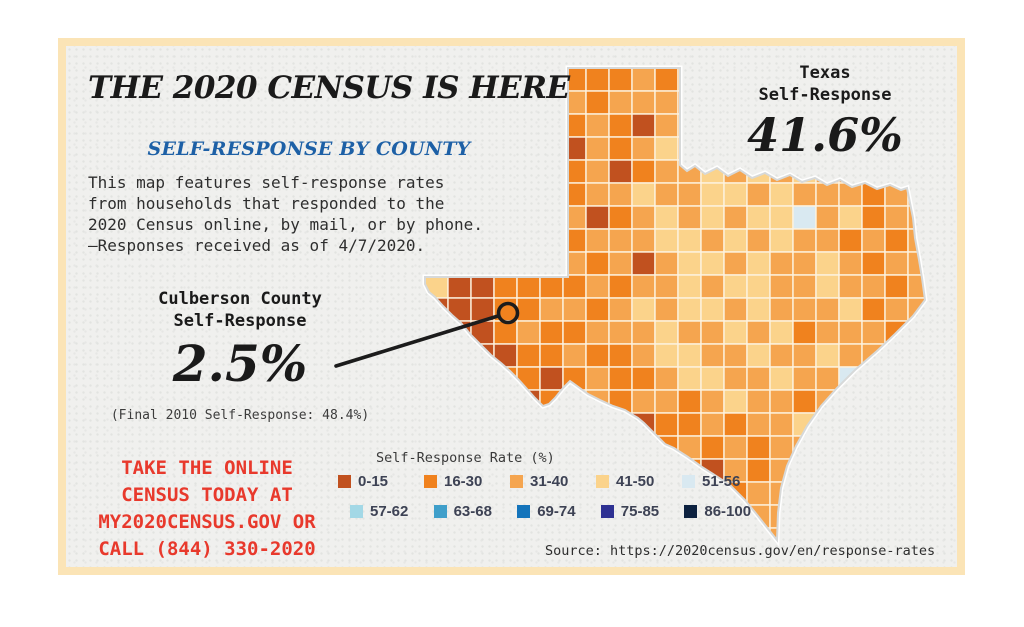 This screenshot has width=1024, height=627. What do you see at coordinates (559, 511) in the screenshot?
I see `legend-row-2: 57-62 63-68 69-74 75-85 86-100` at bounding box center [559, 511].